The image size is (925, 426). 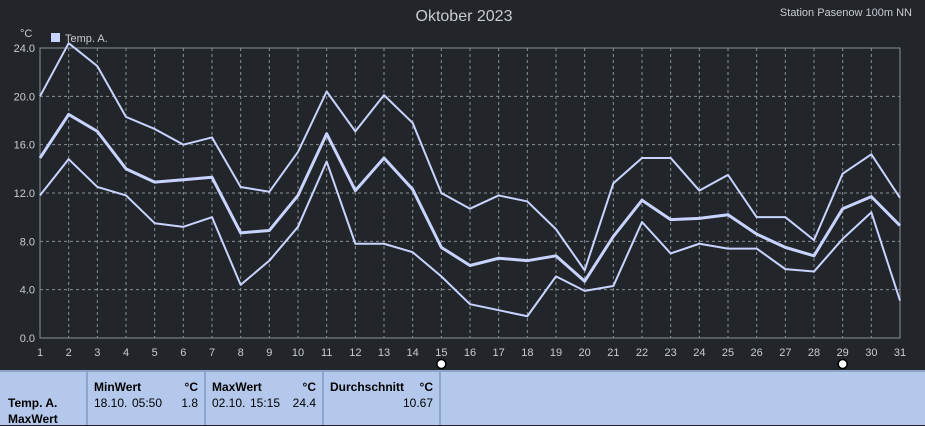 I want to click on x-tick-label: 13, so click(x=384, y=353).